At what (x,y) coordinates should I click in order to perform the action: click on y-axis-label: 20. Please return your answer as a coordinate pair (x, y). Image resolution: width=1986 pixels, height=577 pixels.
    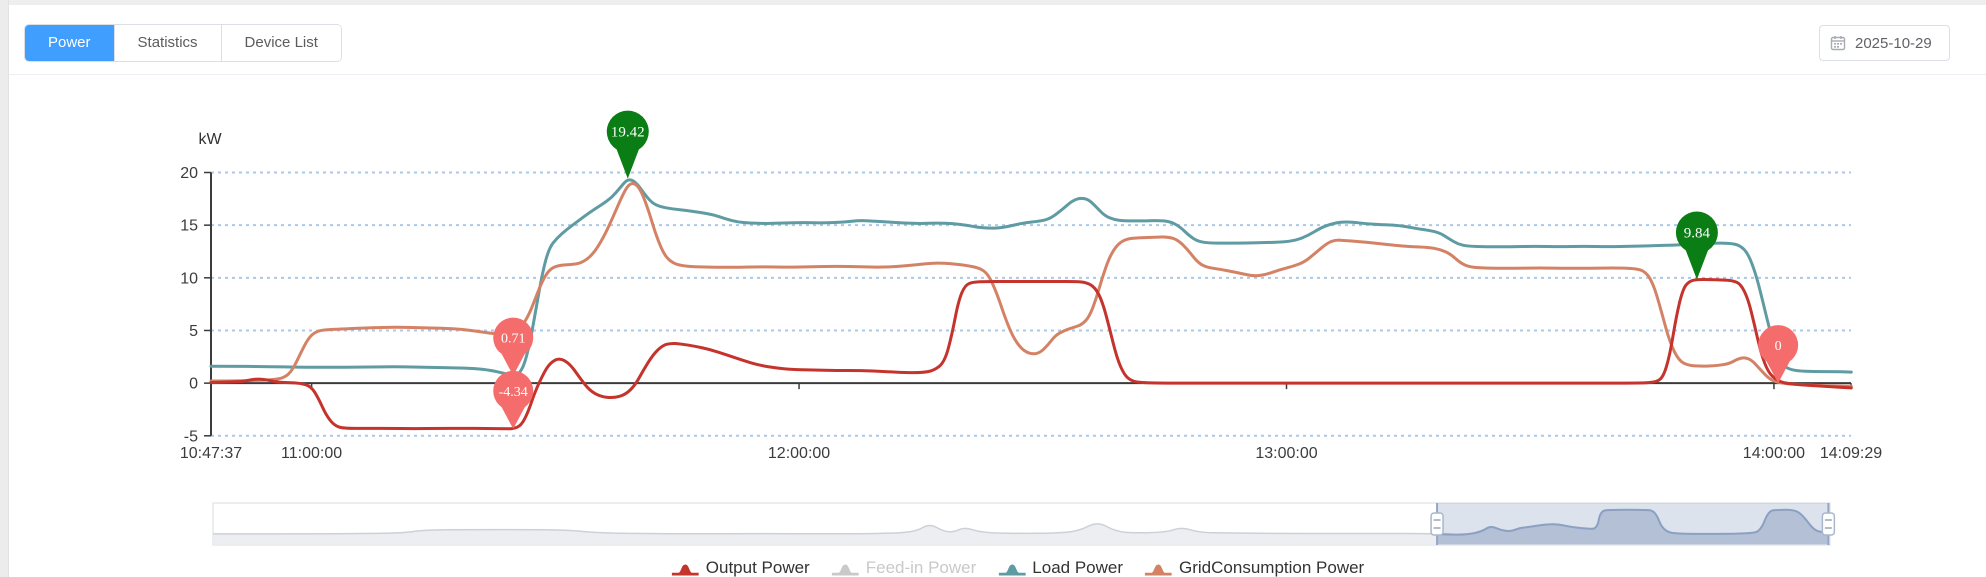
    Looking at the image, I should click on (189, 173).